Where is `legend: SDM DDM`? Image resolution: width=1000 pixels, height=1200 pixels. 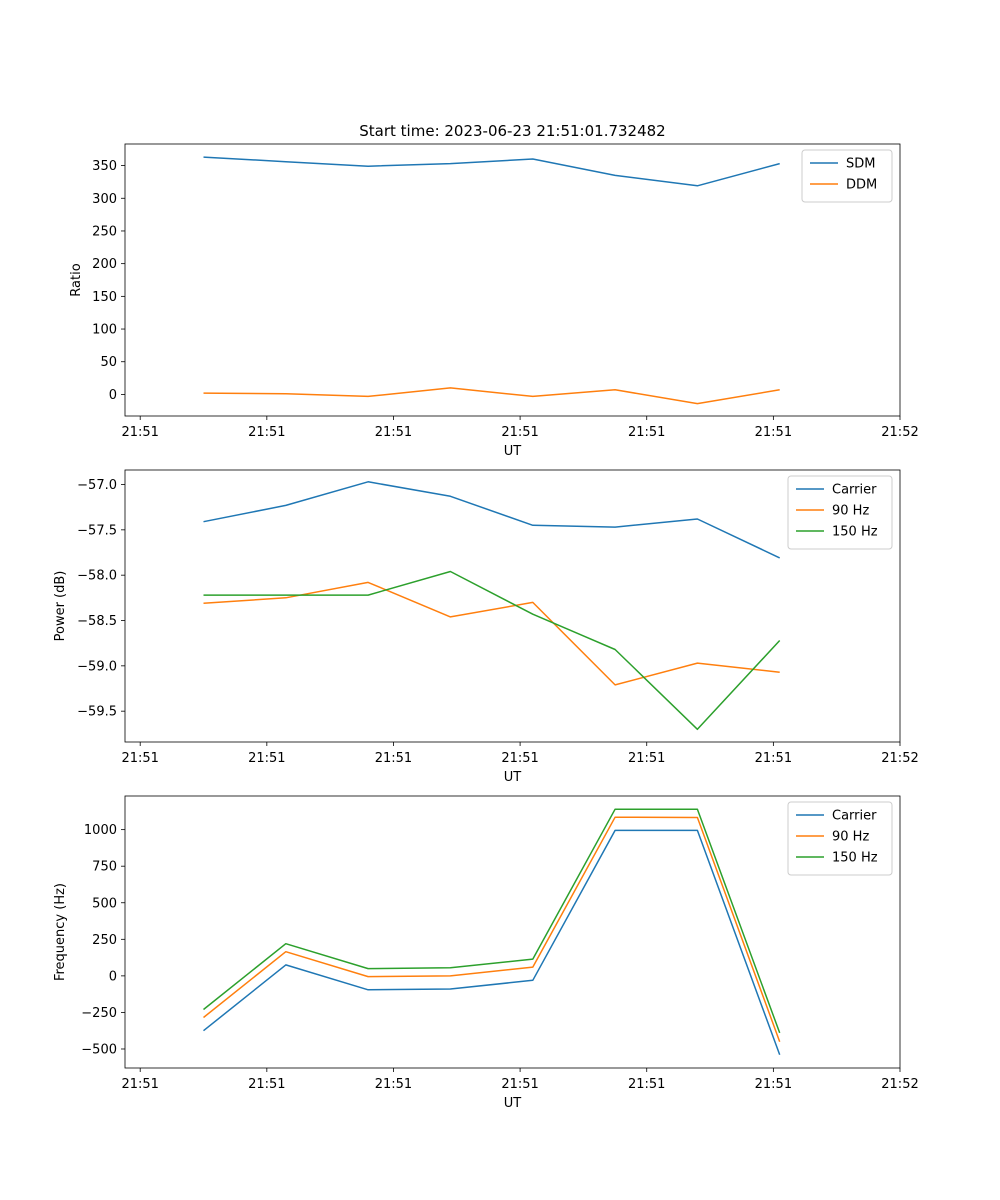
legend: SDM DDM is located at coordinates (847, 176).